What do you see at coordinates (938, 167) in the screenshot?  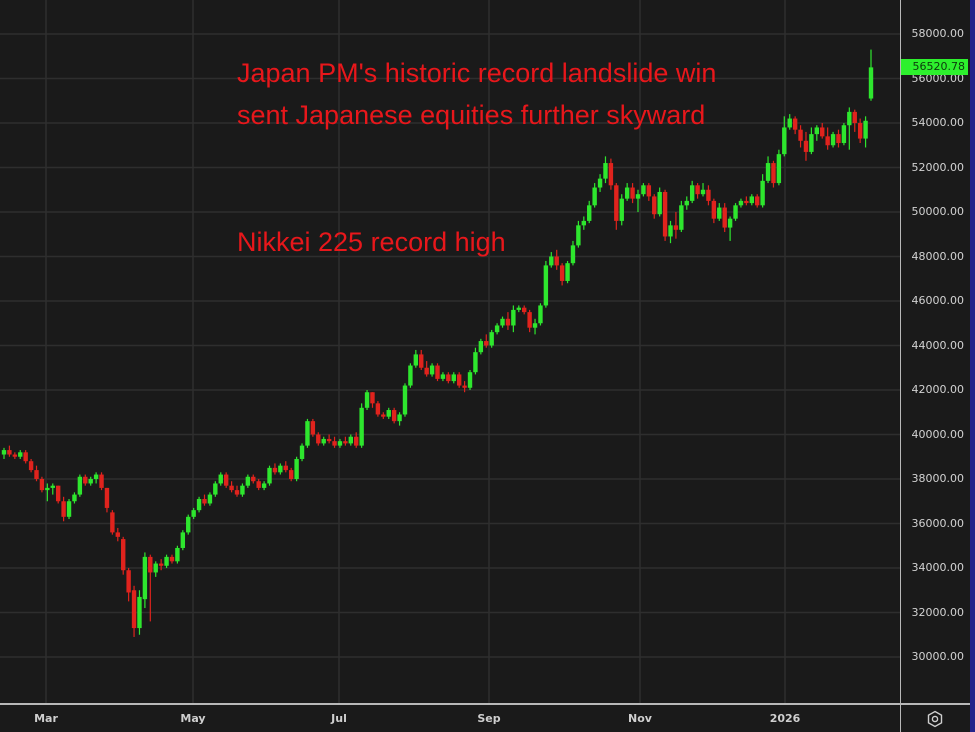 I see `y-tick-label: 52000.00` at bounding box center [938, 167].